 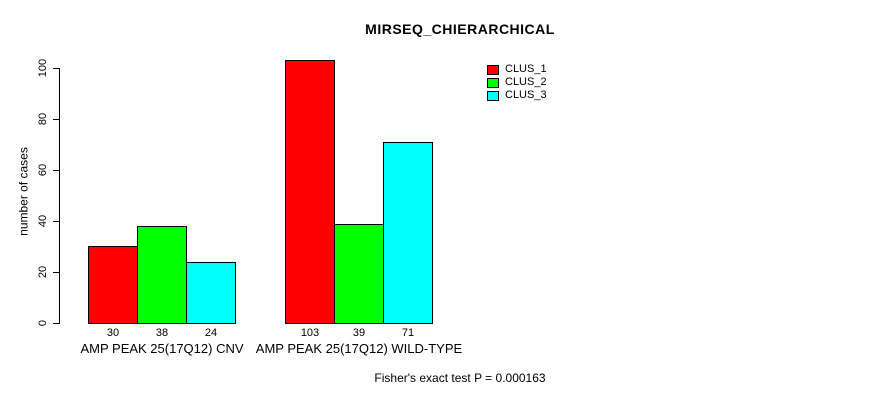 What do you see at coordinates (526, 69) in the screenshot?
I see `legend-label: CLUS_1` at bounding box center [526, 69].